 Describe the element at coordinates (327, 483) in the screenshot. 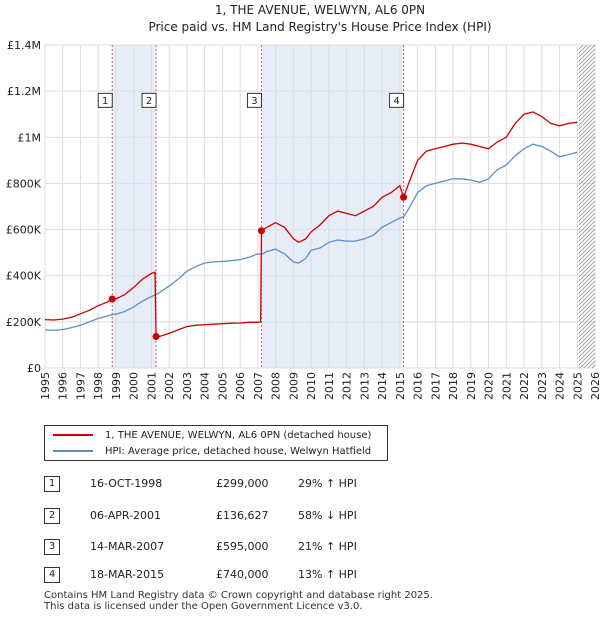

I see `transaction-hpi: 29% ↑ HPI` at that location.